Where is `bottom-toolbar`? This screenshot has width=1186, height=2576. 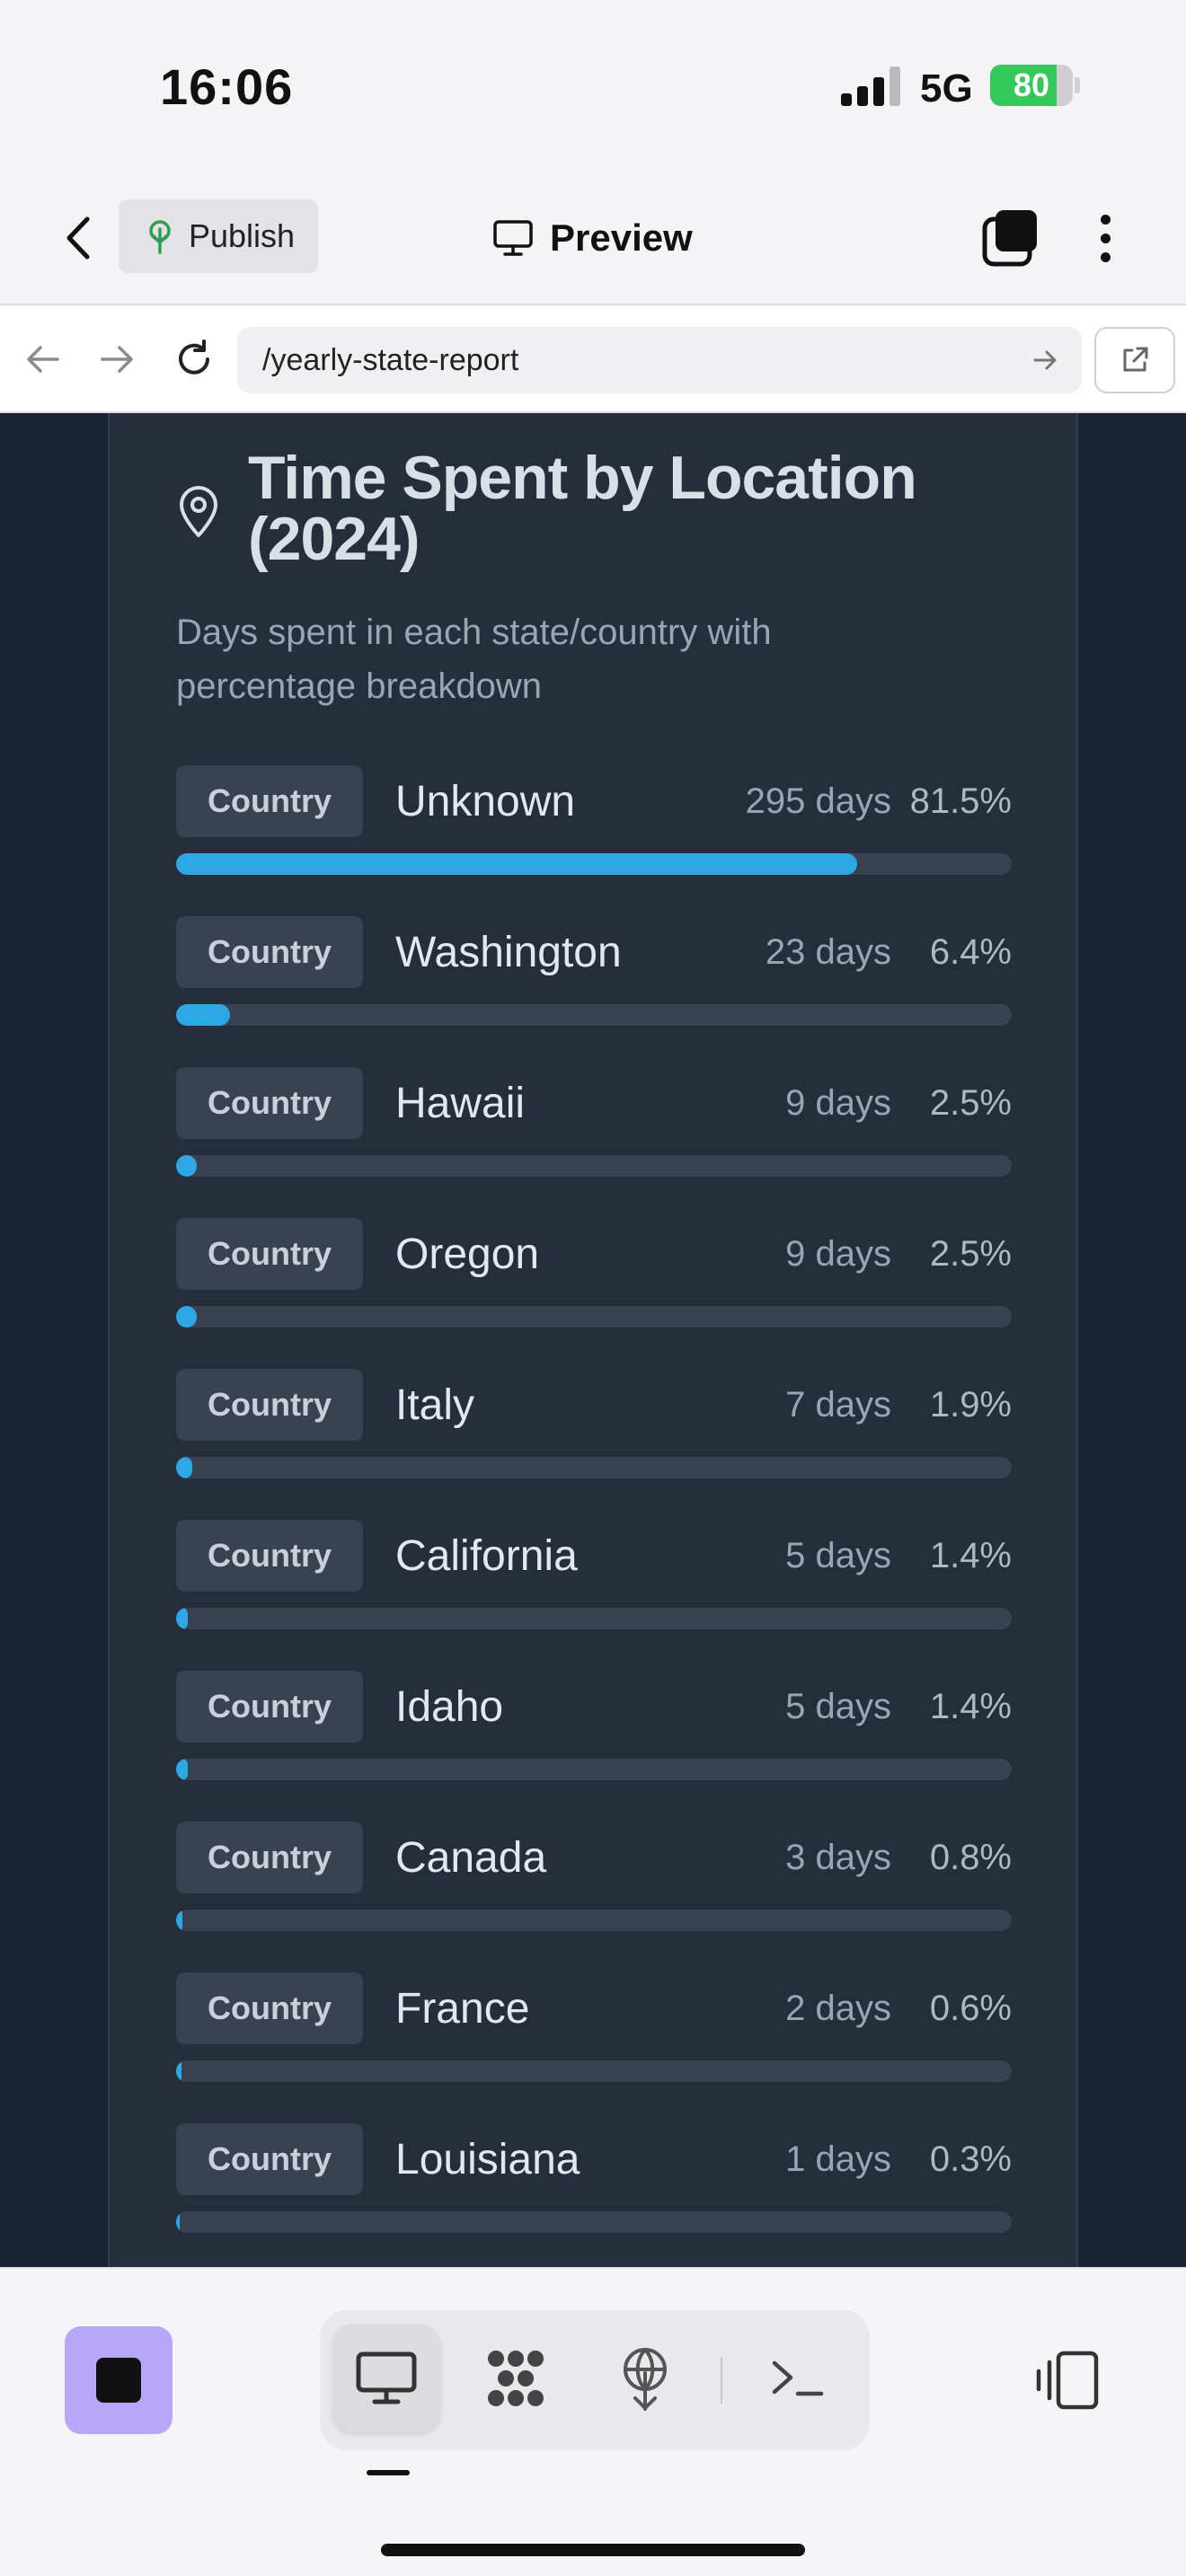
bottom-toolbar is located at coordinates (593, 2421).